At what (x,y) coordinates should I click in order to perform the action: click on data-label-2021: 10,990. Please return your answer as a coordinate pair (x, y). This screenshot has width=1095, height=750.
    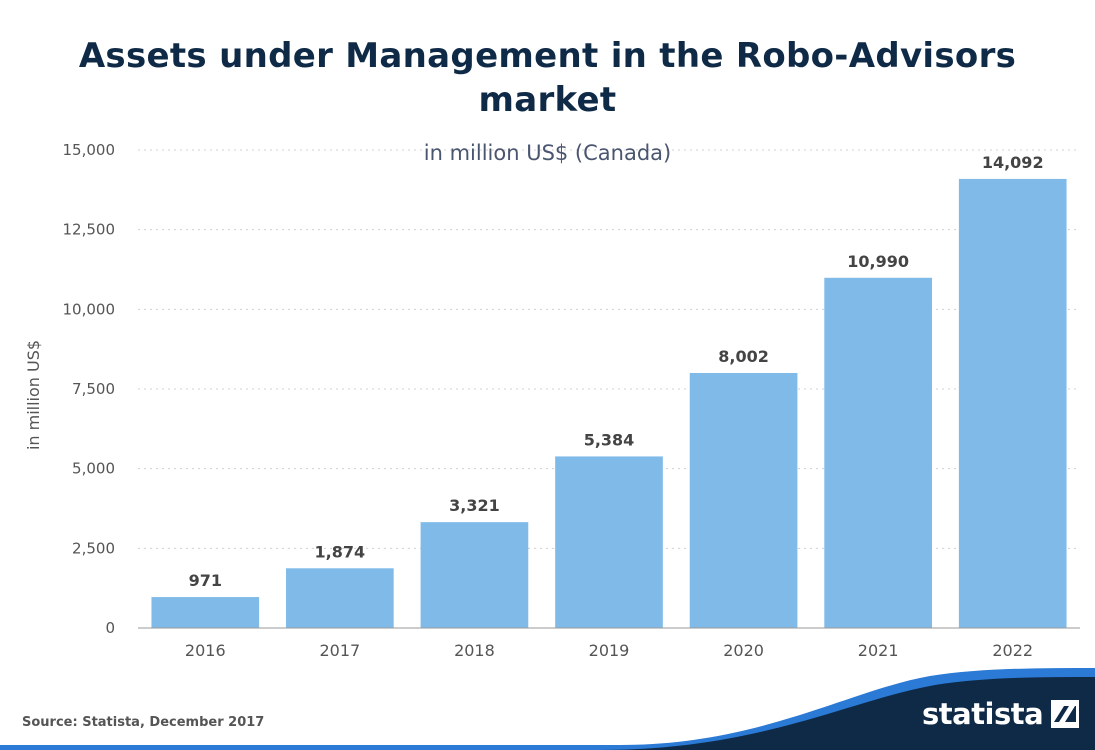
    Looking at the image, I should click on (878, 261).